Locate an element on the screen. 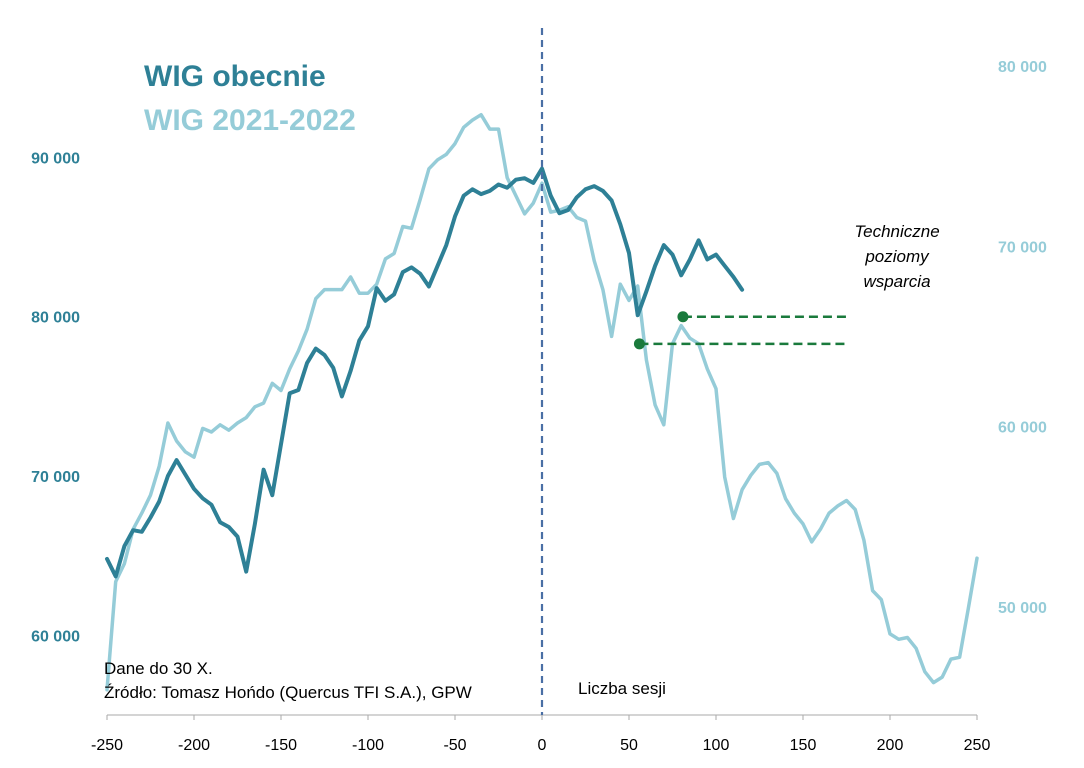 This screenshot has height=768, width=1084. right-tick-label: 60 000 is located at coordinates (1022, 428).